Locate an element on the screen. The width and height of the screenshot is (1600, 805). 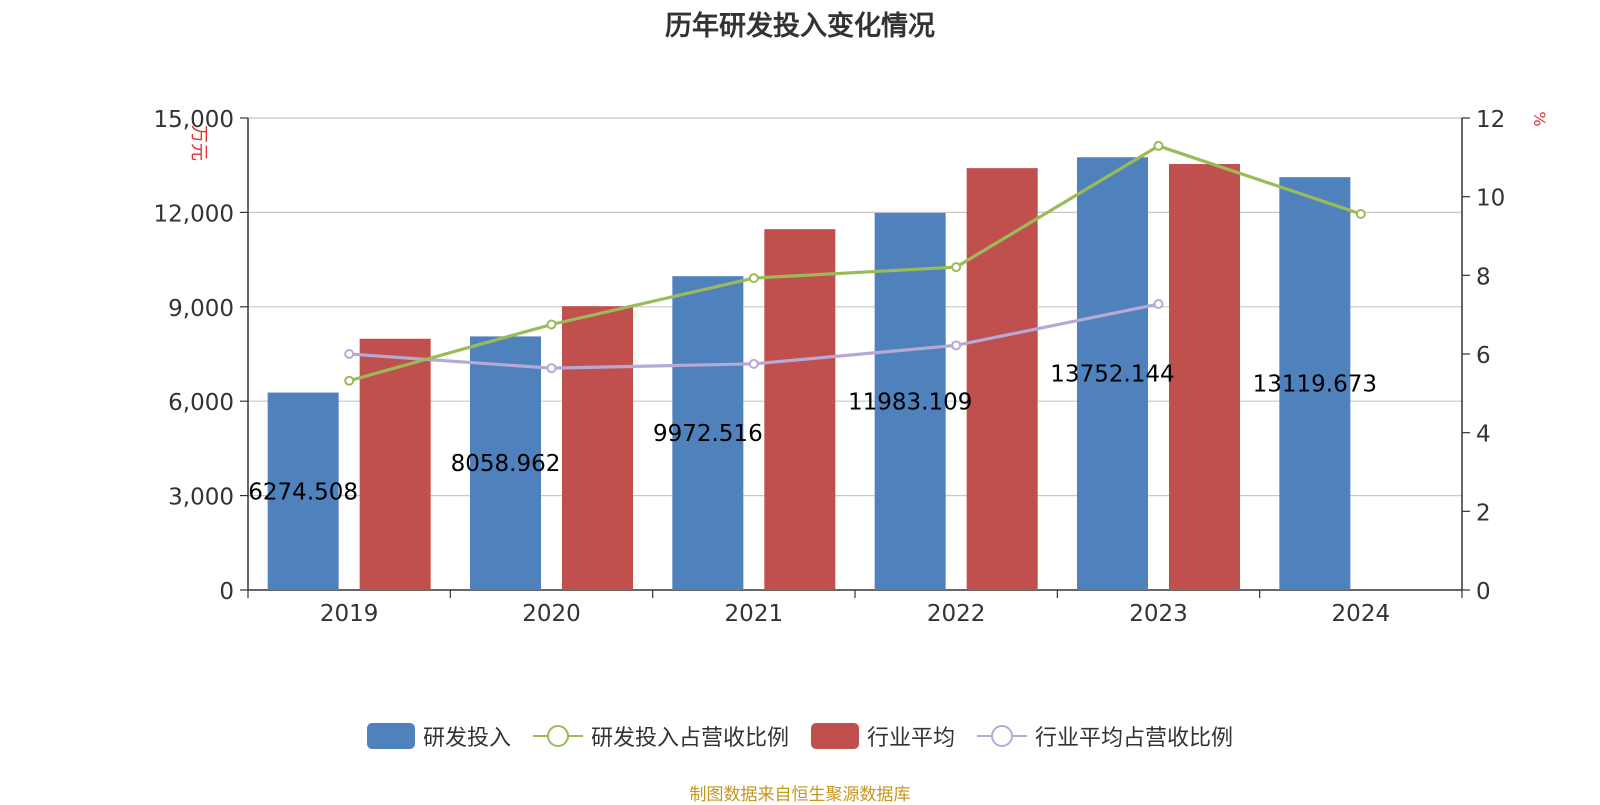
legend-label-rd-ratio: 研发投入占营收比例 is located at coordinates (689, 738).